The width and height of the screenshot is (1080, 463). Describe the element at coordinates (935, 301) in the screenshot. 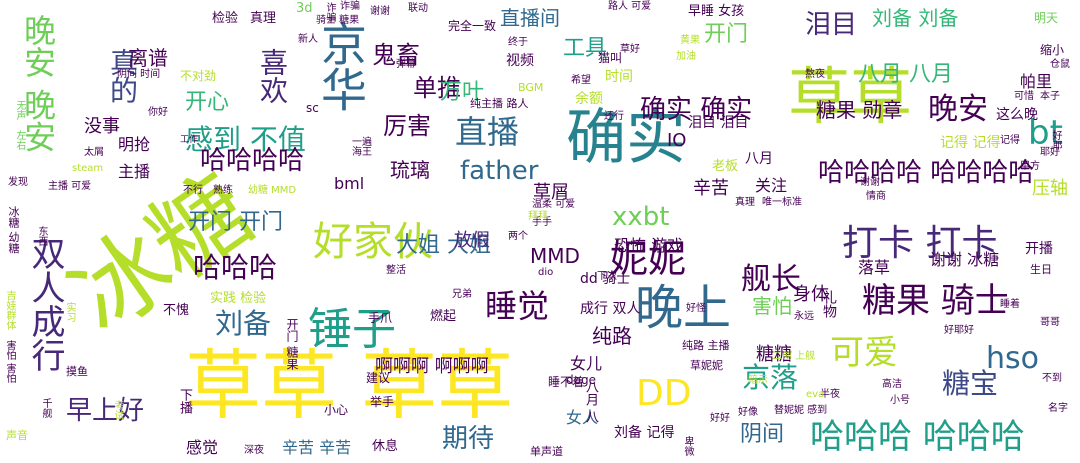

I see `word: 糖果 骑士` at that location.